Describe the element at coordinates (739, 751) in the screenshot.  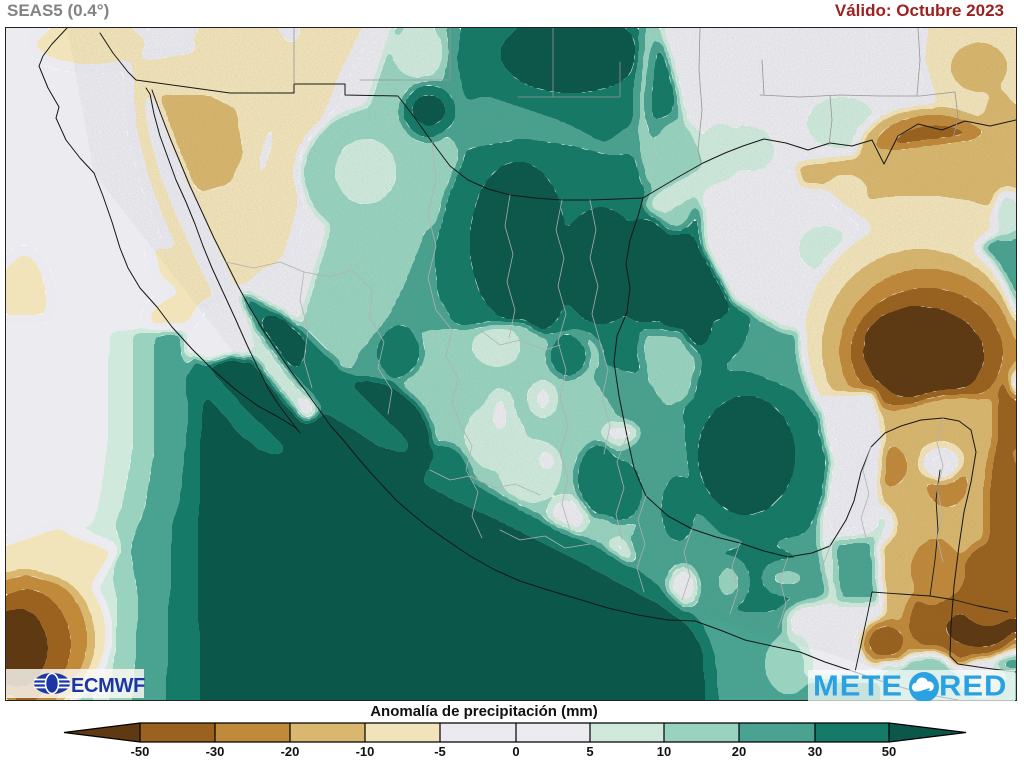
I see `svg-text: 20` at that location.